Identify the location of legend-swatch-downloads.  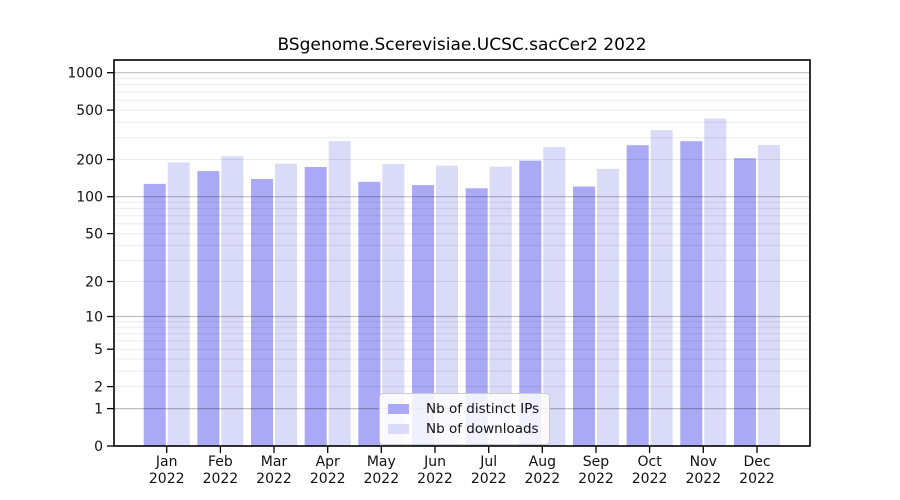
(398, 429).